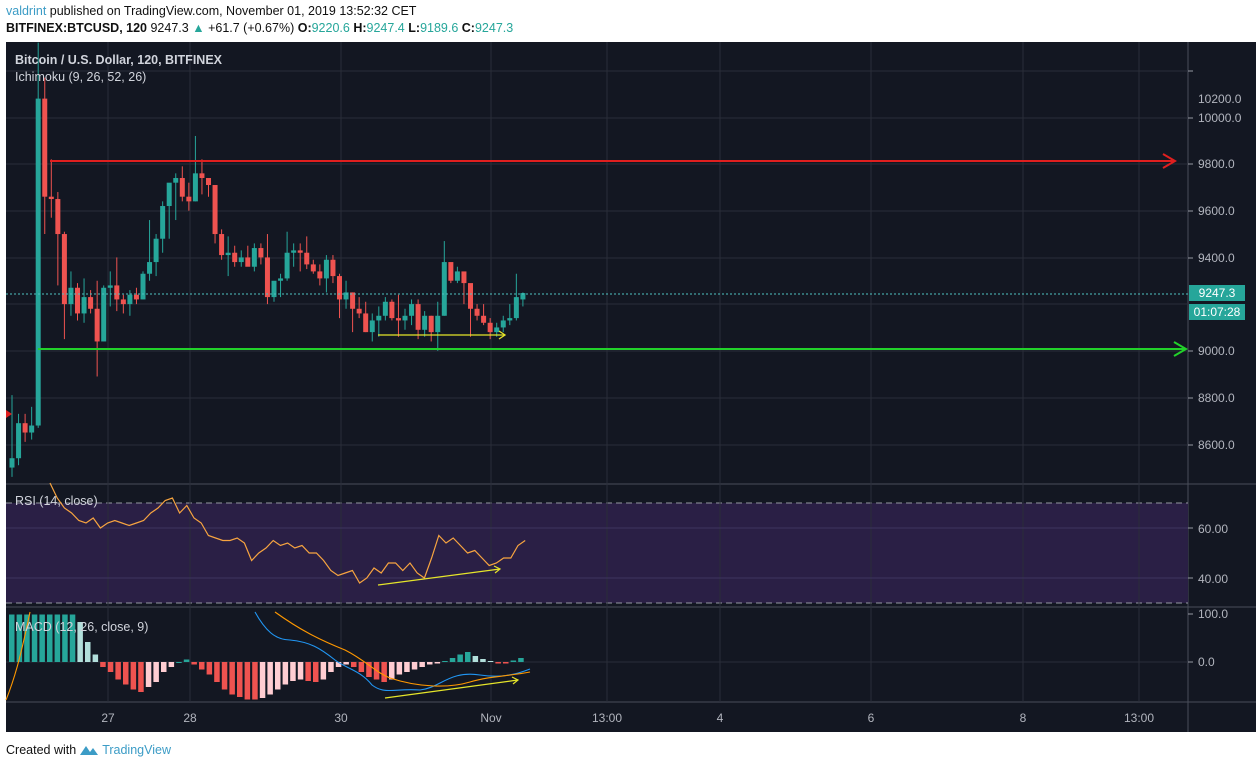 This screenshot has height=768, width=1256. I want to click on macd-line, so click(392, 651).